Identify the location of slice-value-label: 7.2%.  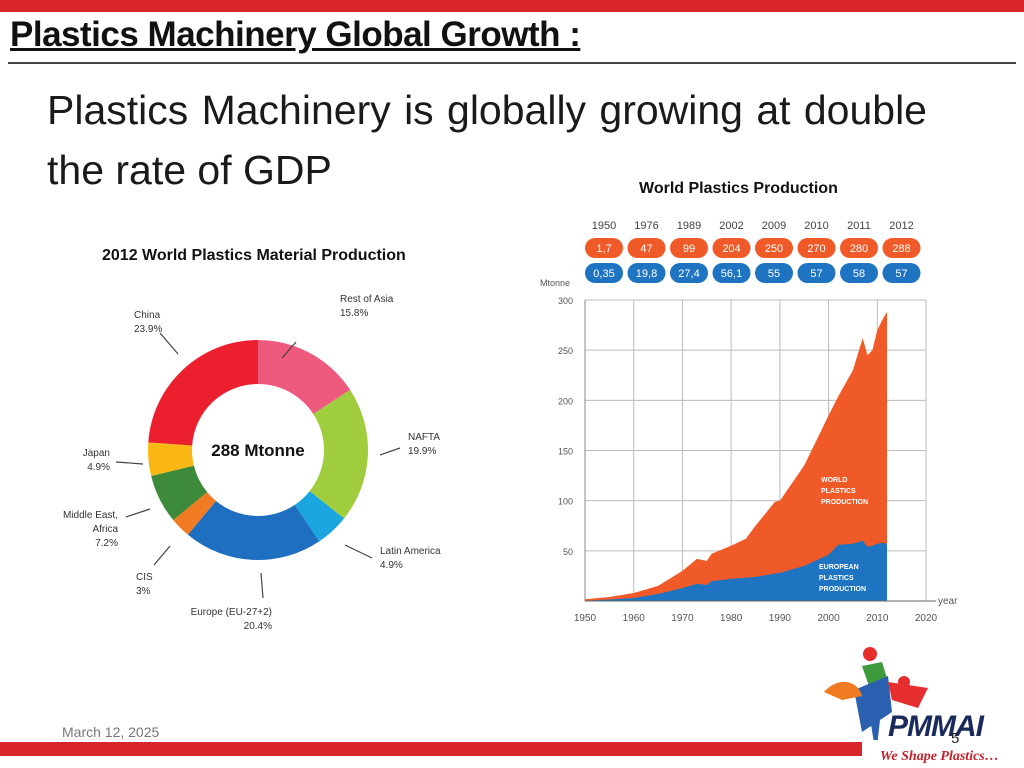
(106, 543).